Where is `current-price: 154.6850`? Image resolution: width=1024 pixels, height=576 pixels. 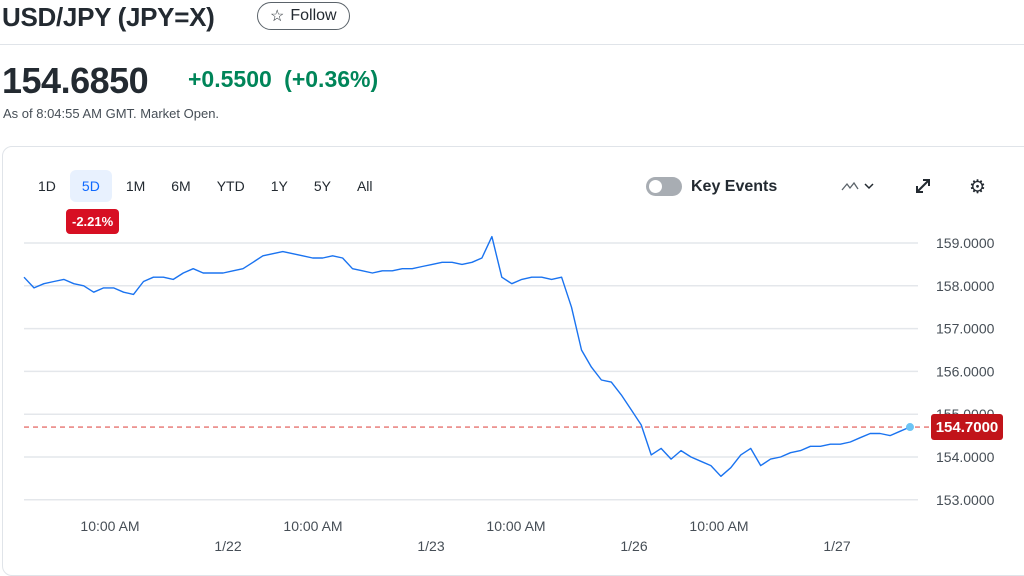
current-price: 154.6850 is located at coordinates (75, 80).